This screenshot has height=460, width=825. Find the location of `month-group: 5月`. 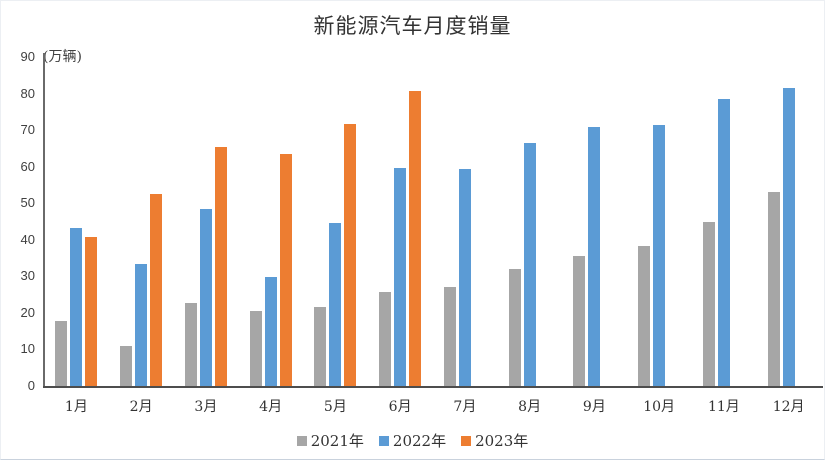

month-group: 5月 is located at coordinates (335, 236).